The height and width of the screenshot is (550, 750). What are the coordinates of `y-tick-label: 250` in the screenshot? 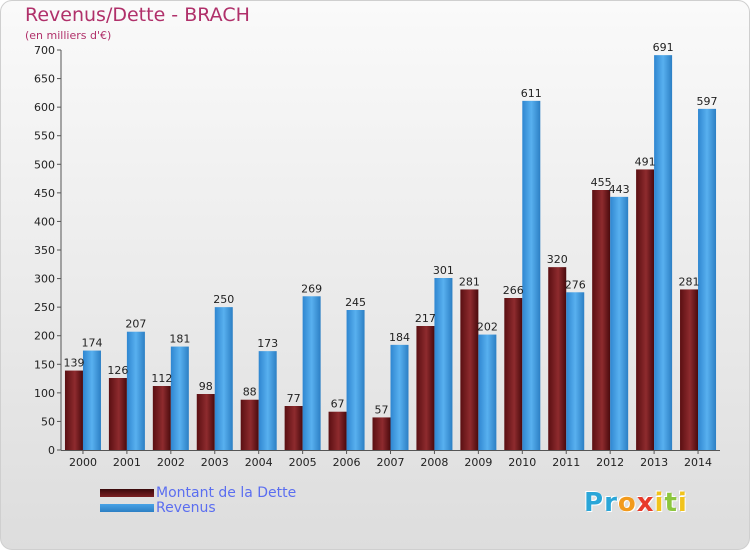 It's located at (44, 307).